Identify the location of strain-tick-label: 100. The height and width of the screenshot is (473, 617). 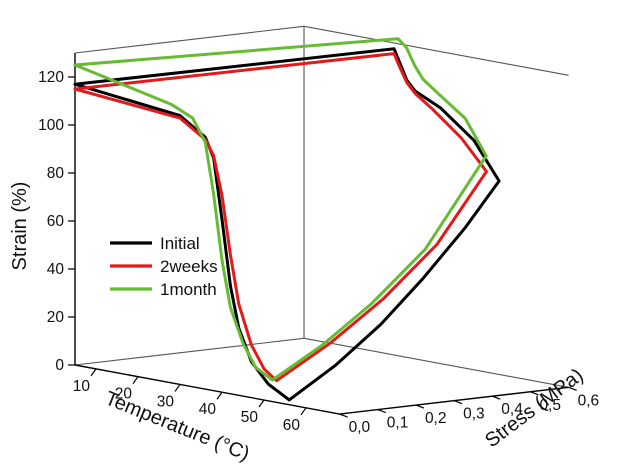
(51, 125).